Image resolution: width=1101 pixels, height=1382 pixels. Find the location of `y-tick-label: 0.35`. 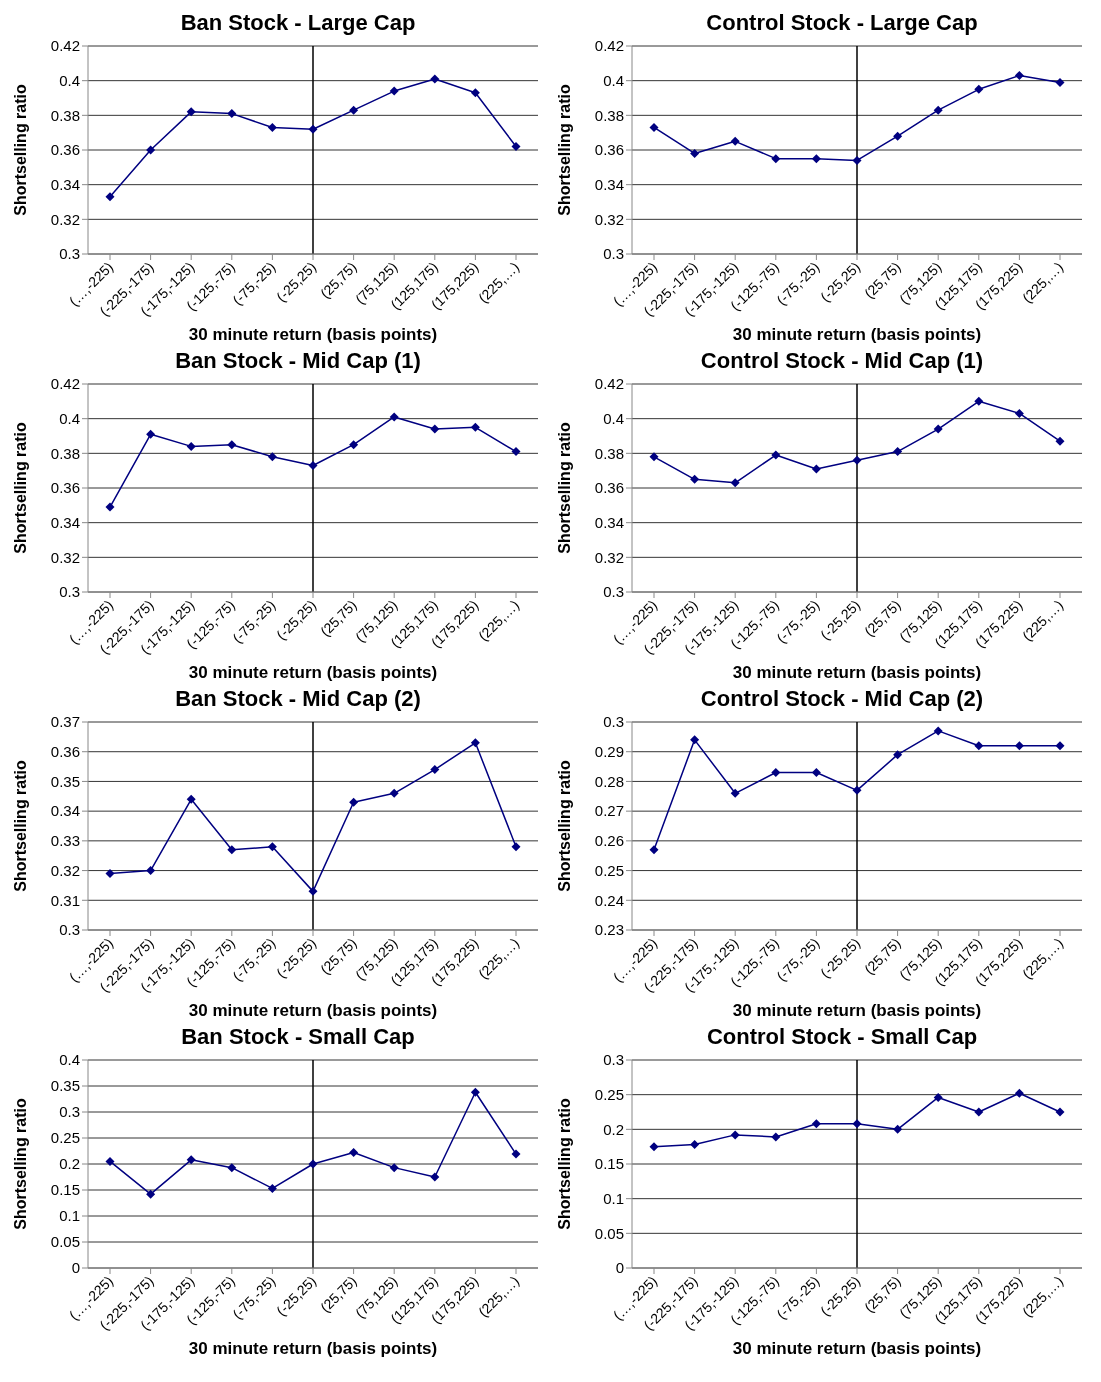

y-tick-label: 0.35 is located at coordinates (65, 1086).